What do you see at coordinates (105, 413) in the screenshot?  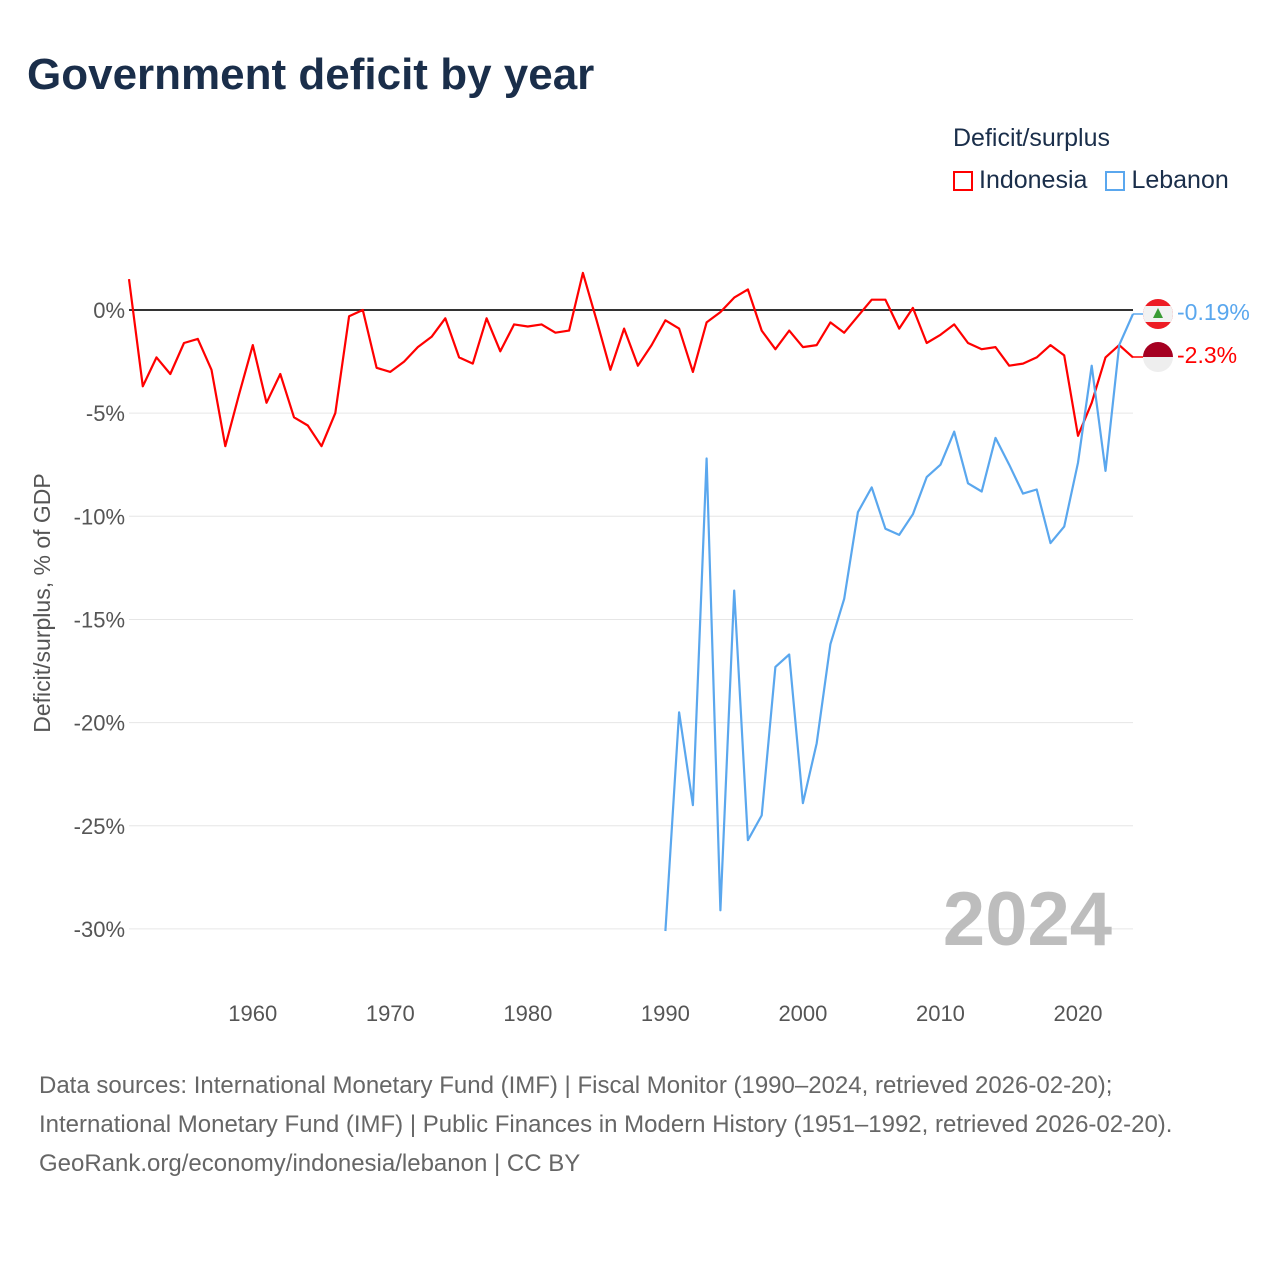 I see `y-tick-label: -5%` at bounding box center [105, 413].